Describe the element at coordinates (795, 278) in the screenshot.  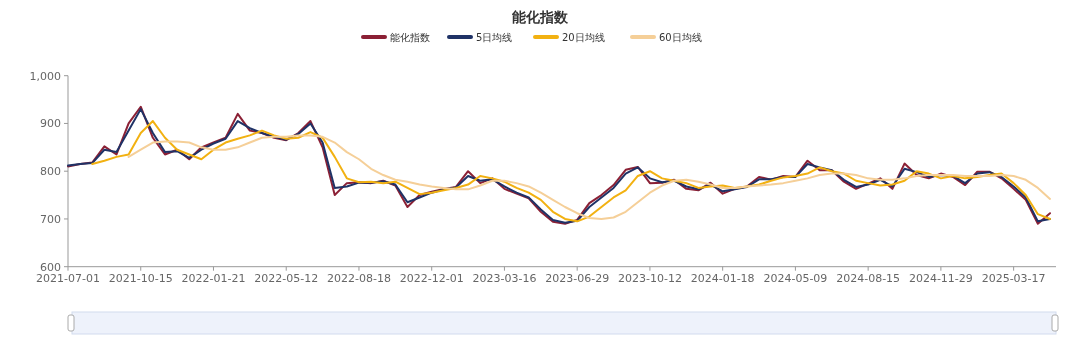
I see `x-tick-label: 2024-05-09` at that location.